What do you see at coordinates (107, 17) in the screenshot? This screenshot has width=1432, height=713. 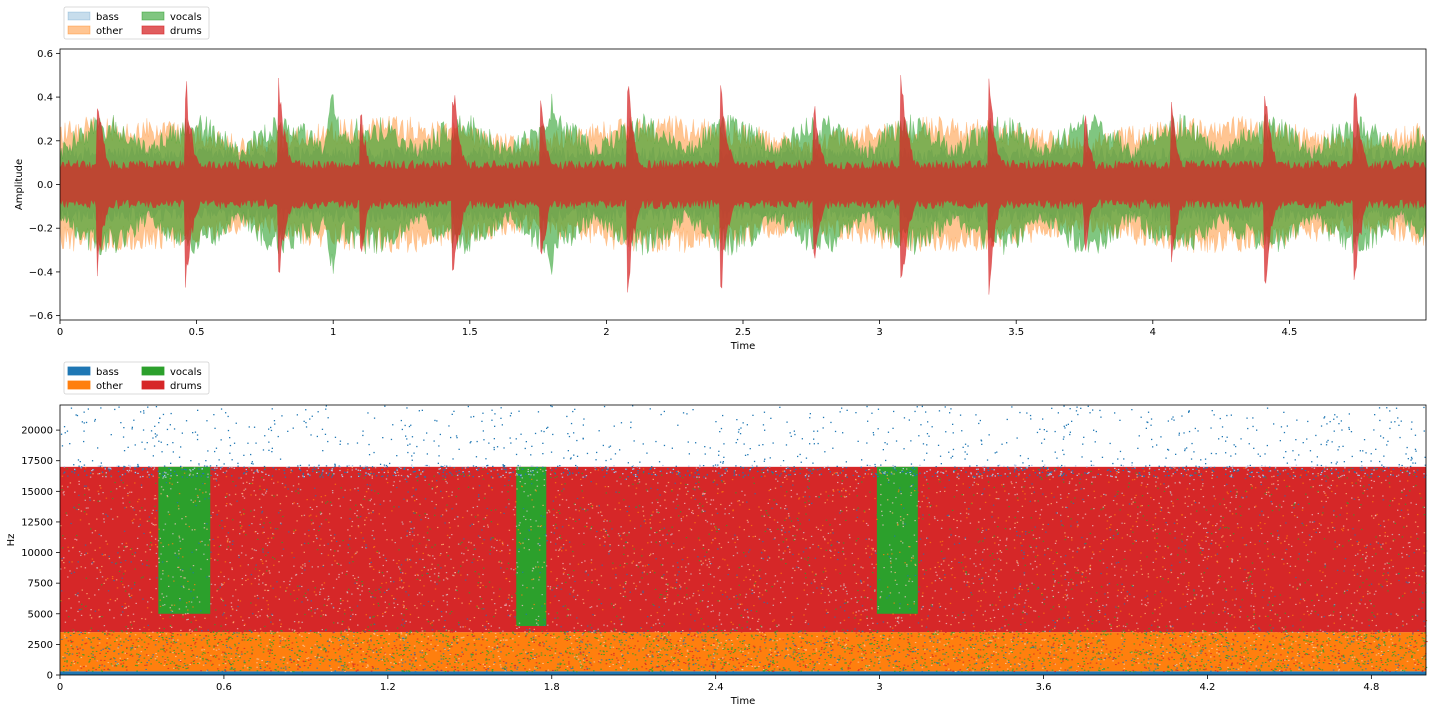 I see `waveform-legend-label-bass: bass` at bounding box center [107, 17].